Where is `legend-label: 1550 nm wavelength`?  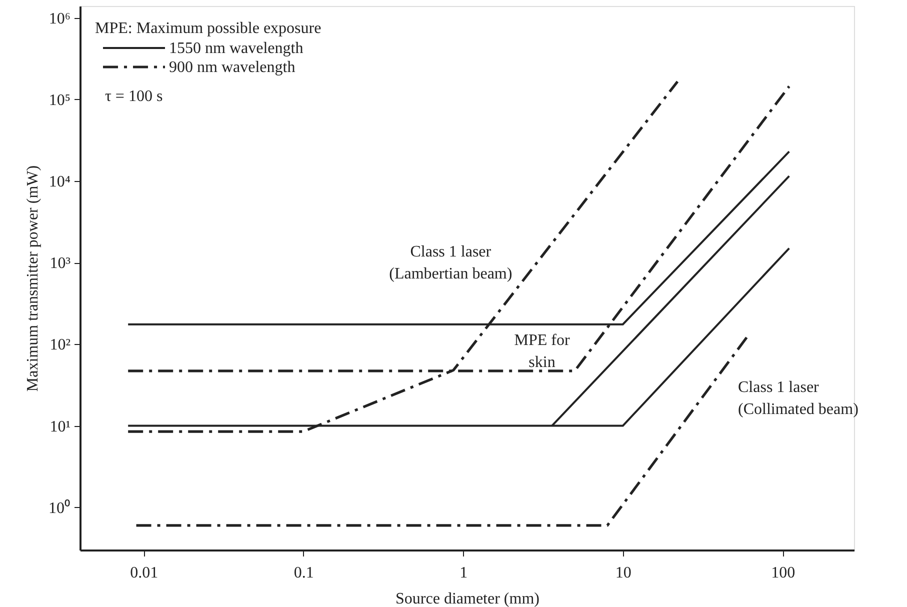
legend-label: 1550 nm wavelength is located at coordinates (236, 48).